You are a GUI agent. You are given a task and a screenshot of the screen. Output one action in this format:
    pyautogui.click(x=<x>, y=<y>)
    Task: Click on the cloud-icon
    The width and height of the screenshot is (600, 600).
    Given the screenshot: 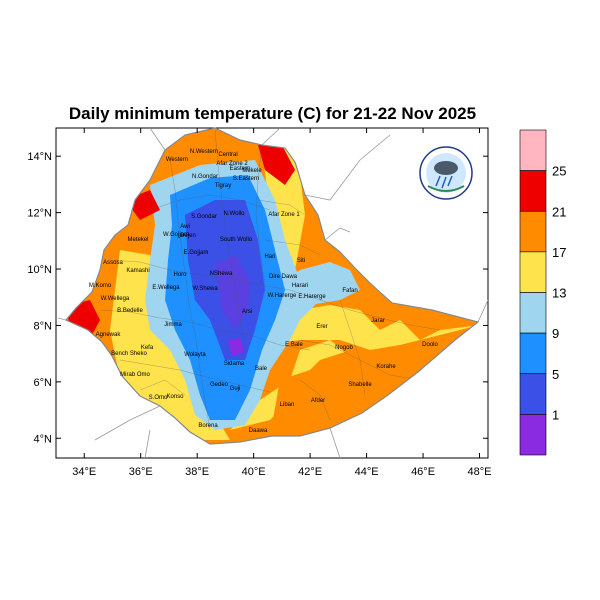 What is the action you would take?
    pyautogui.click(x=446, y=168)
    